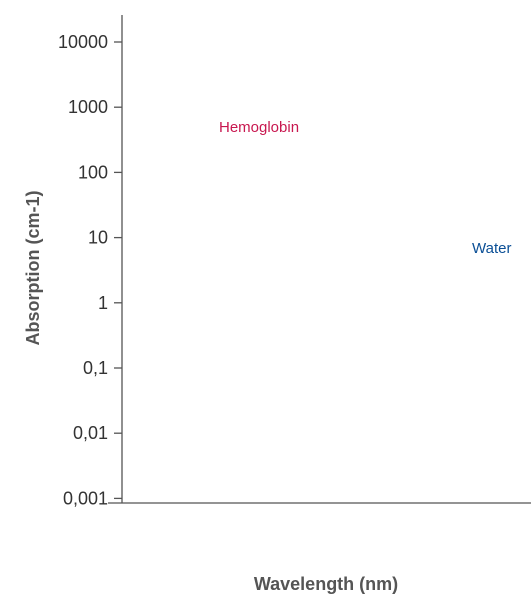 The width and height of the screenshot is (531, 601). Describe the element at coordinates (85, 498) in the screenshot. I see `y-tick-label: 0,001` at that location.